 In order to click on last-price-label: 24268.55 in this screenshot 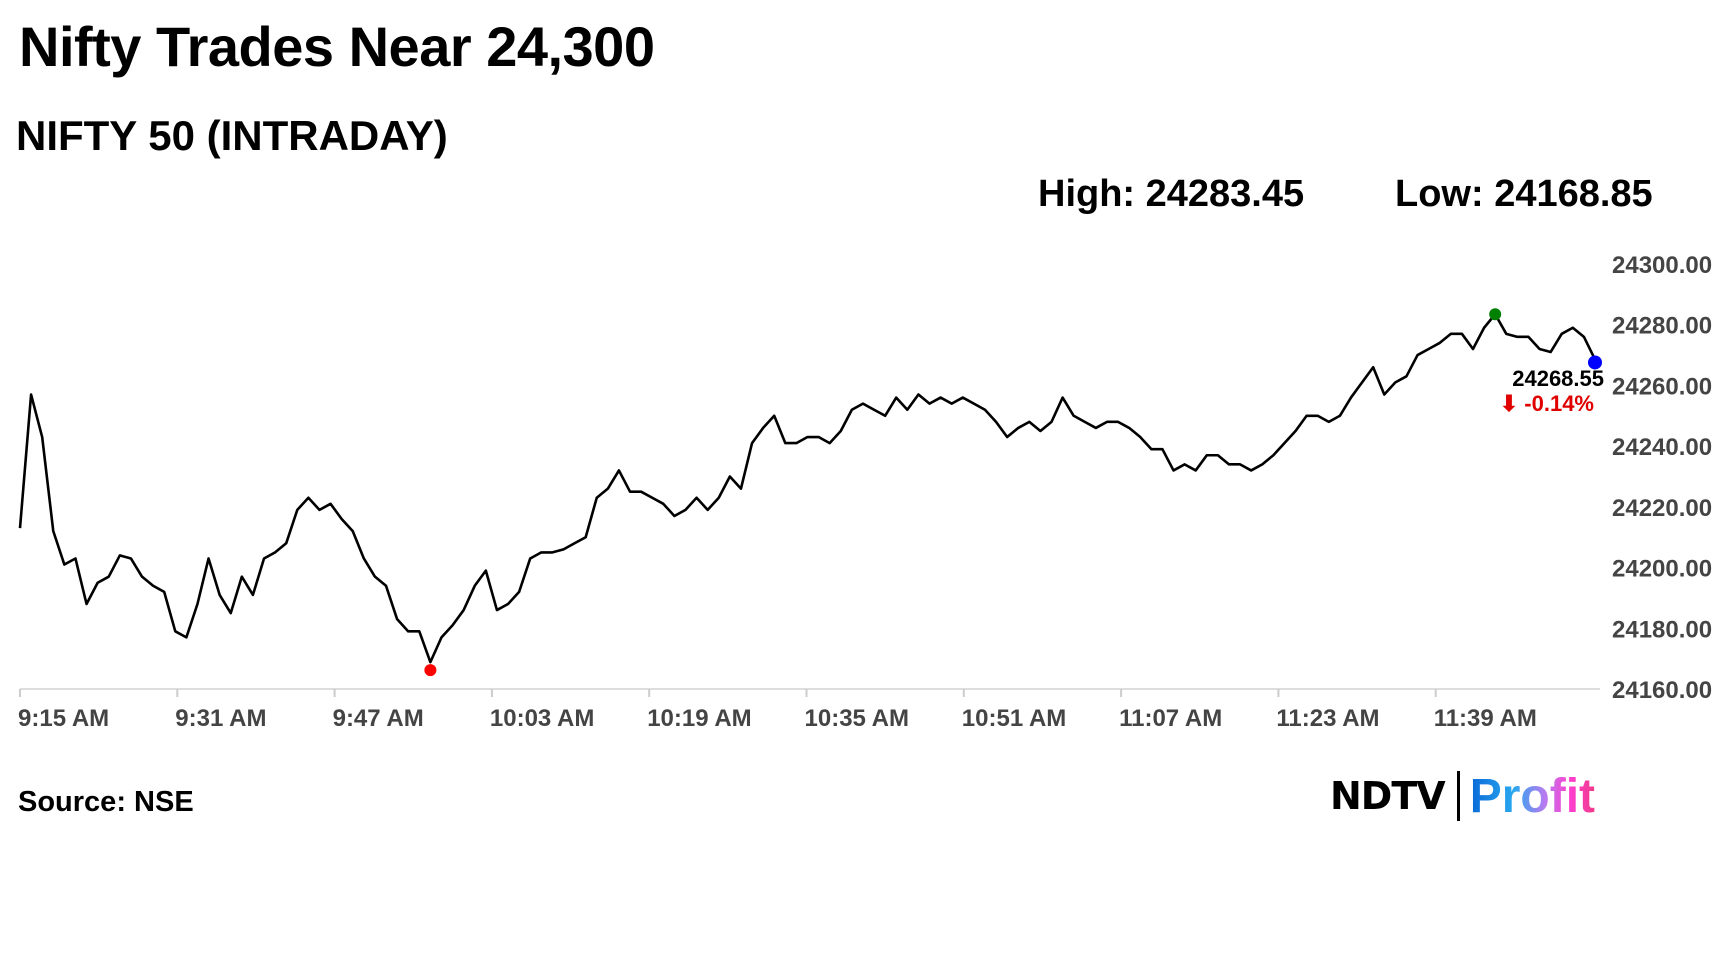, I will do `click(1558, 378)`.